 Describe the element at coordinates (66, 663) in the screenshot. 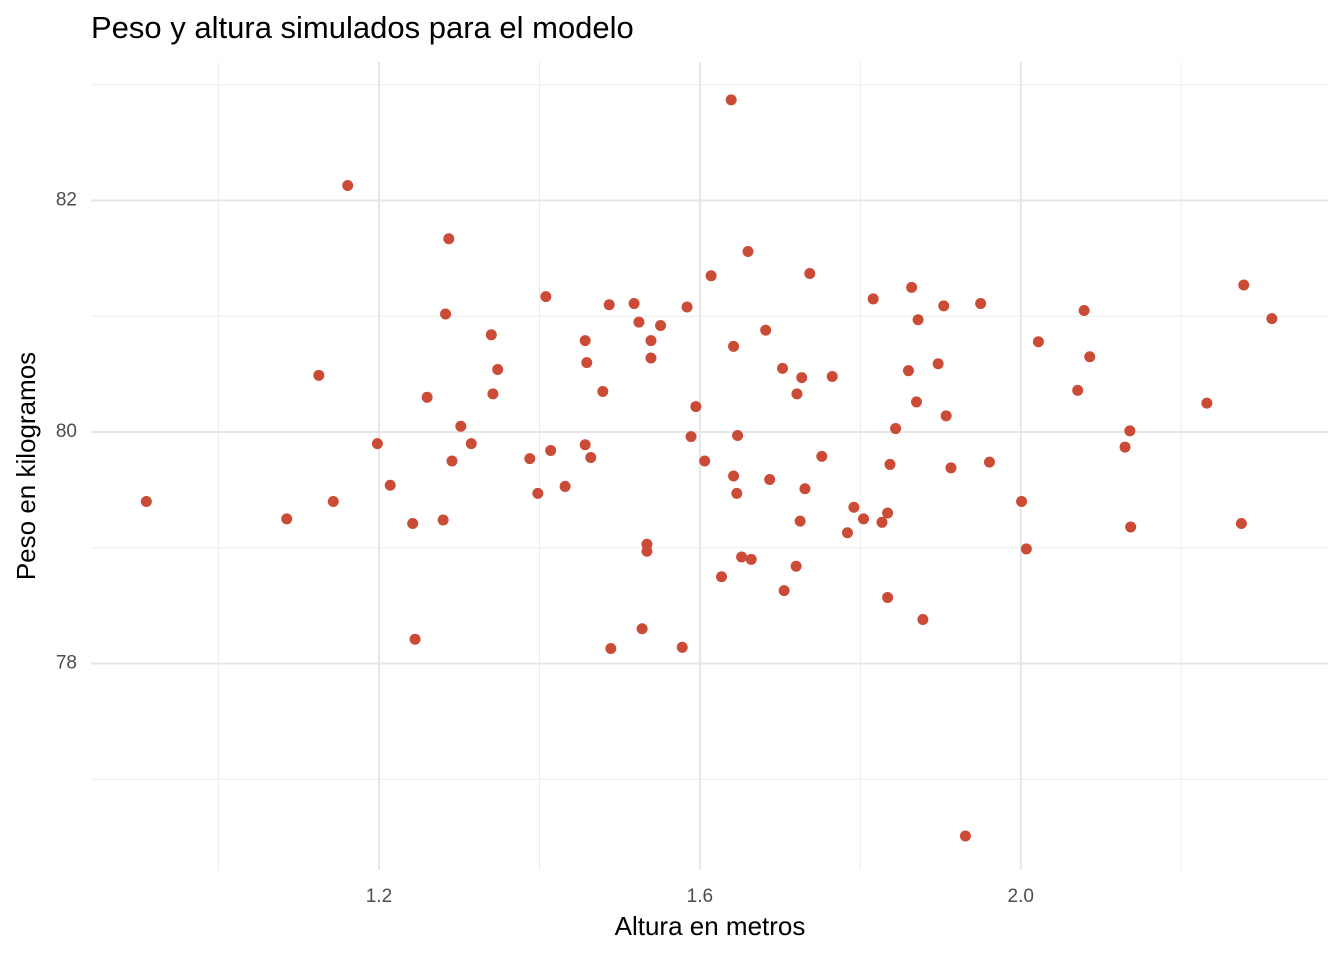

I see `y-tick-label: 78` at that location.